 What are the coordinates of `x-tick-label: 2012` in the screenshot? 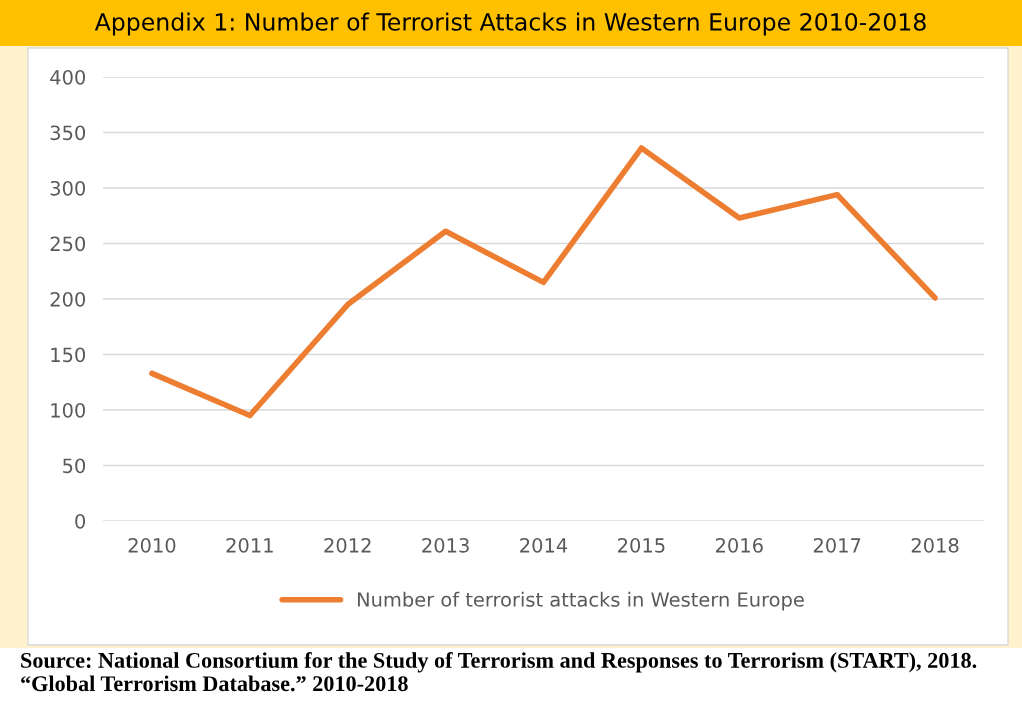 It's located at (347, 545).